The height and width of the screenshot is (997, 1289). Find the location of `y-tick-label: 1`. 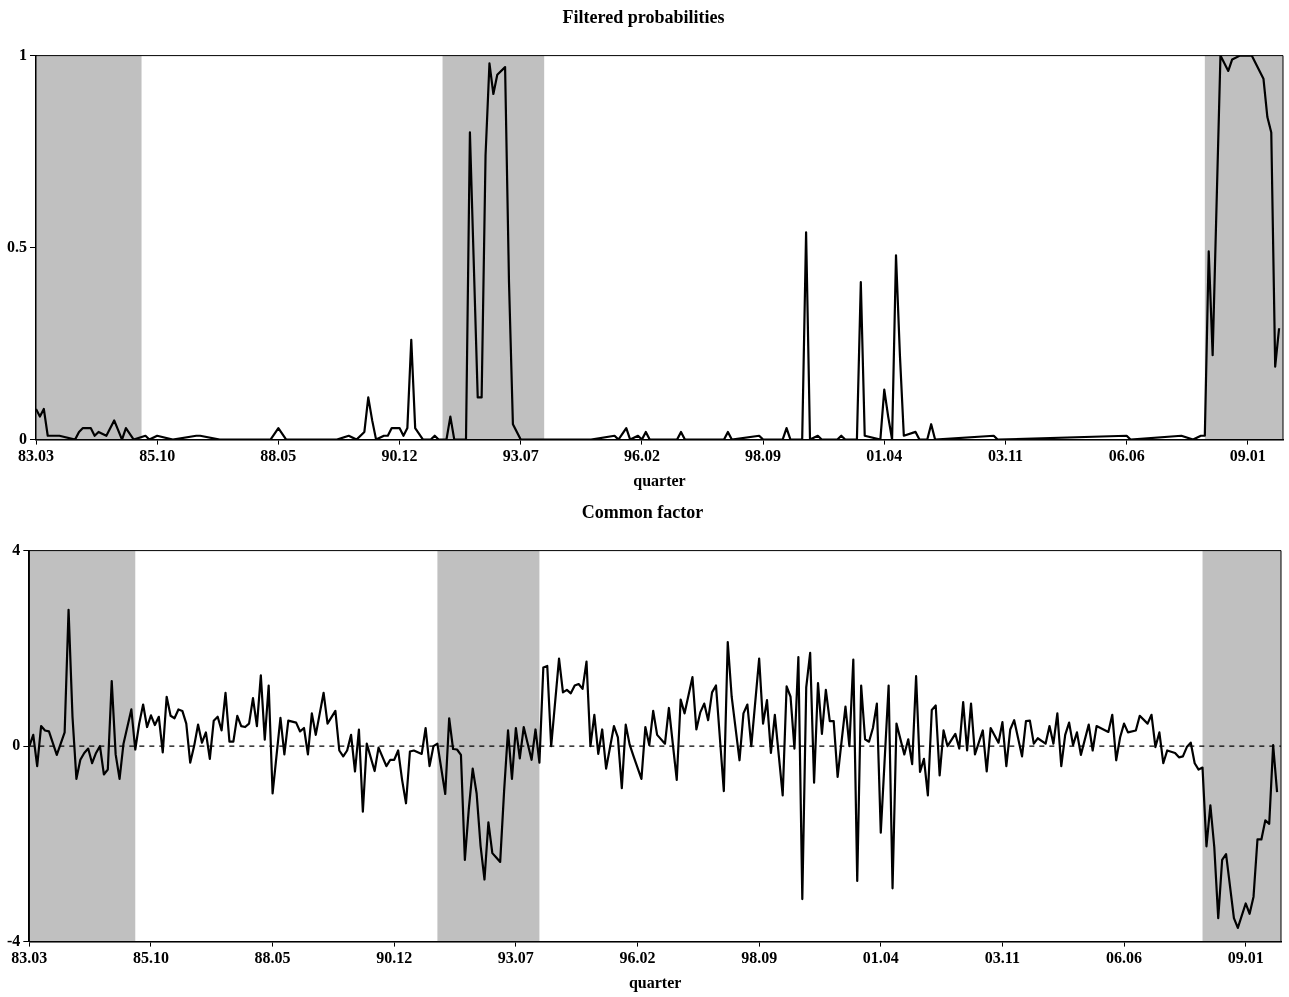

y-tick-label: 1 is located at coordinates (23, 54).